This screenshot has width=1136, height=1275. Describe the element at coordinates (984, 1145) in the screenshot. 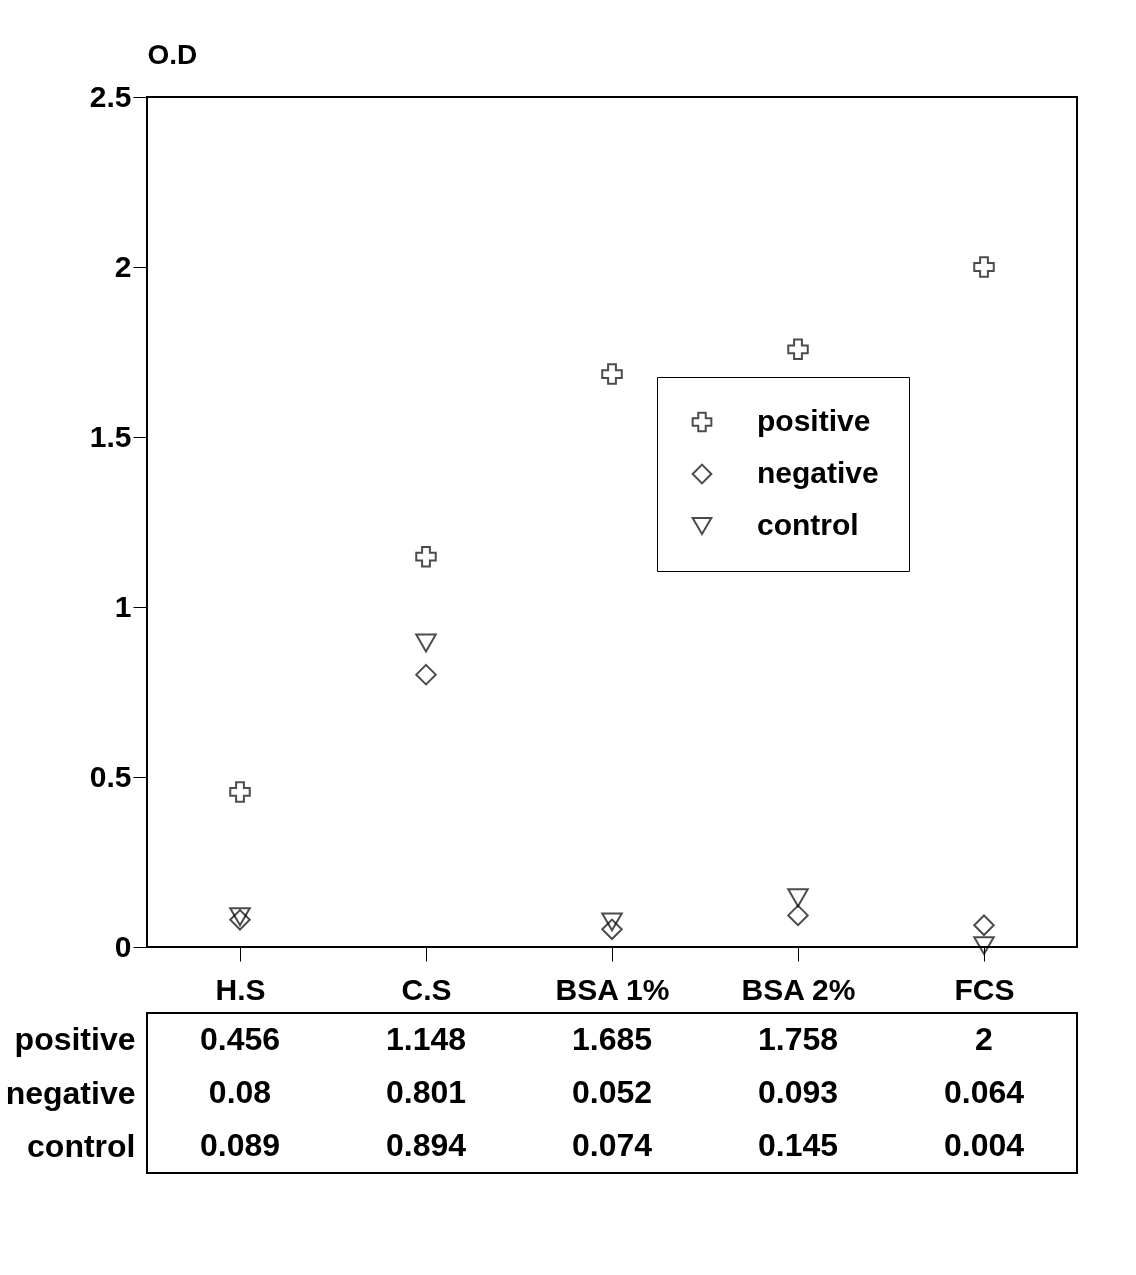

I see `data-label: 0.004` at that location.